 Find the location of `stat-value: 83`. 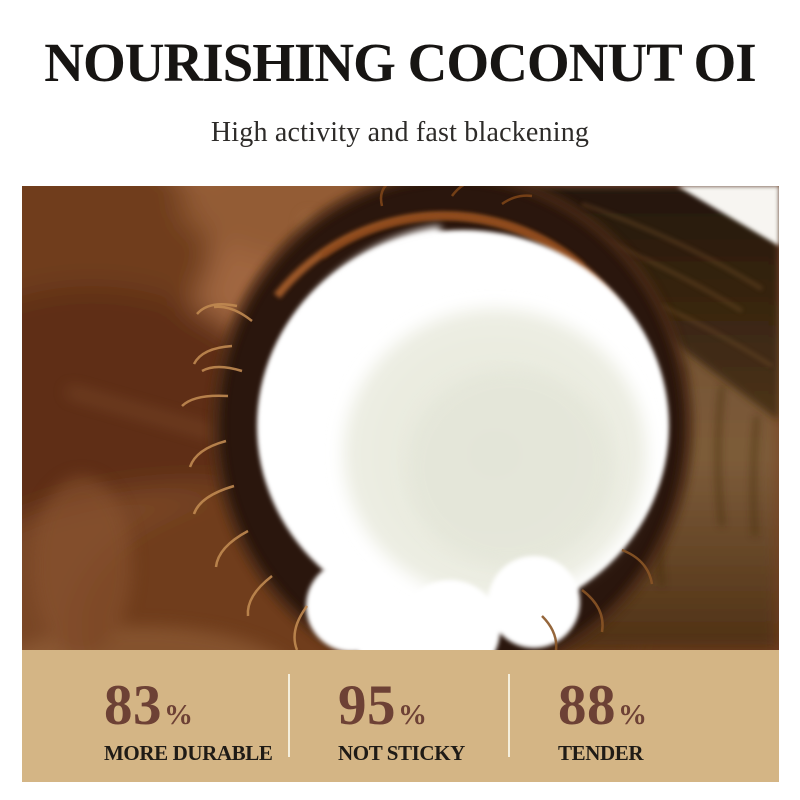

stat-value: 83 is located at coordinates (133, 705).